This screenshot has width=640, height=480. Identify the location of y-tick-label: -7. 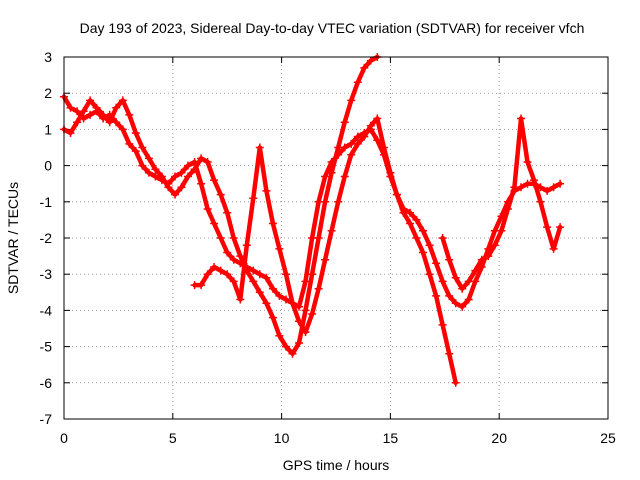
(46, 419).